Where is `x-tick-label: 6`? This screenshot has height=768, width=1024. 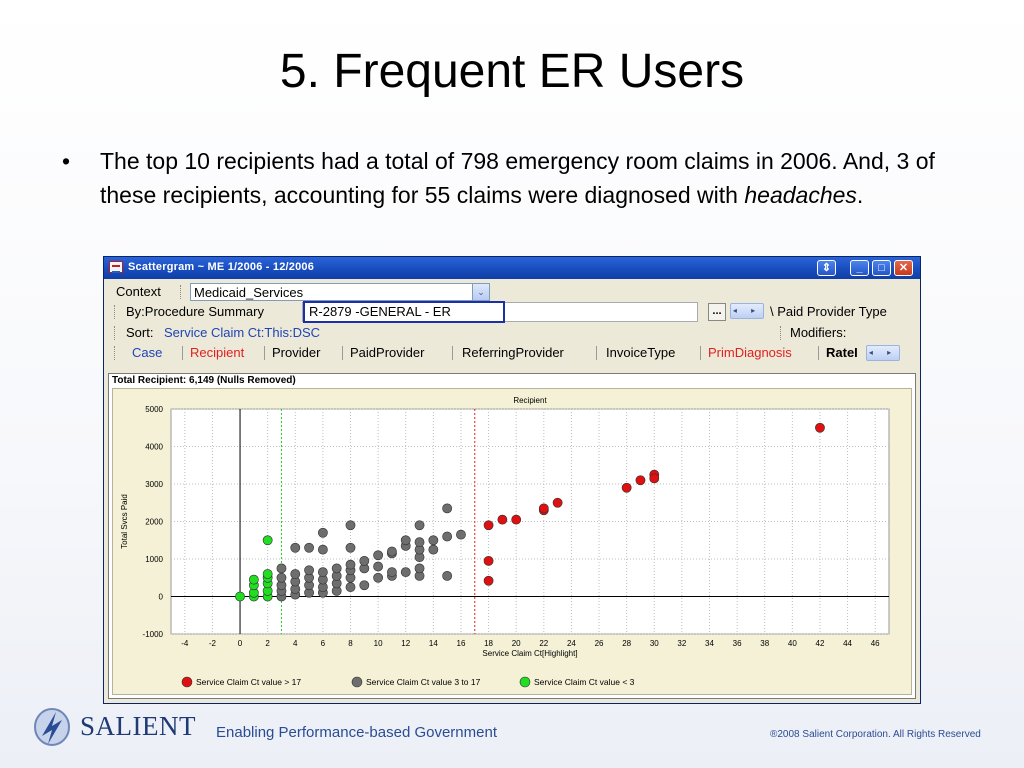 x-tick-label: 6 is located at coordinates (323, 643).